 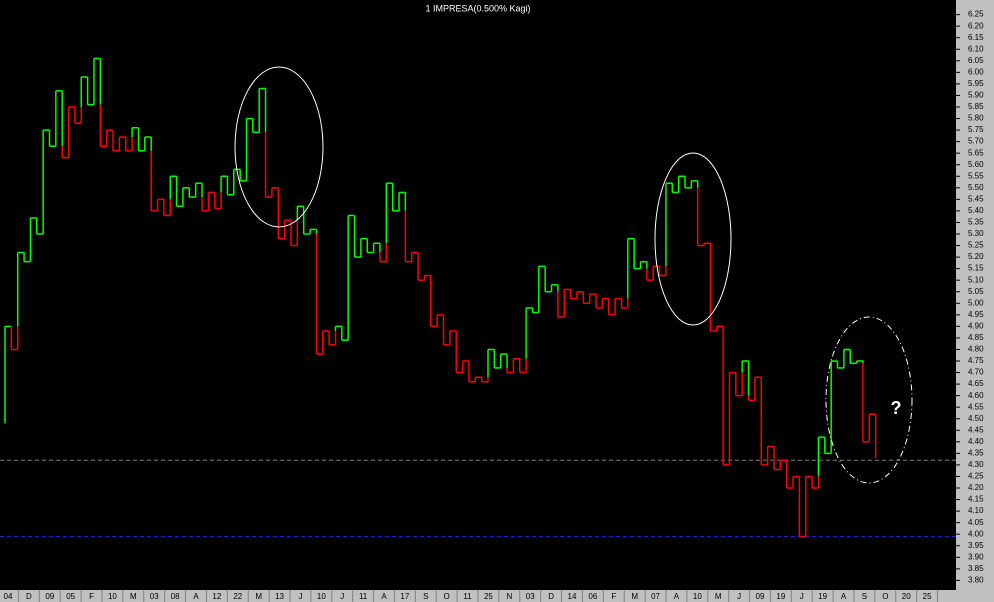 What do you see at coordinates (976, 60) in the screenshot?
I see `y-tick-label: 6.05` at bounding box center [976, 60].